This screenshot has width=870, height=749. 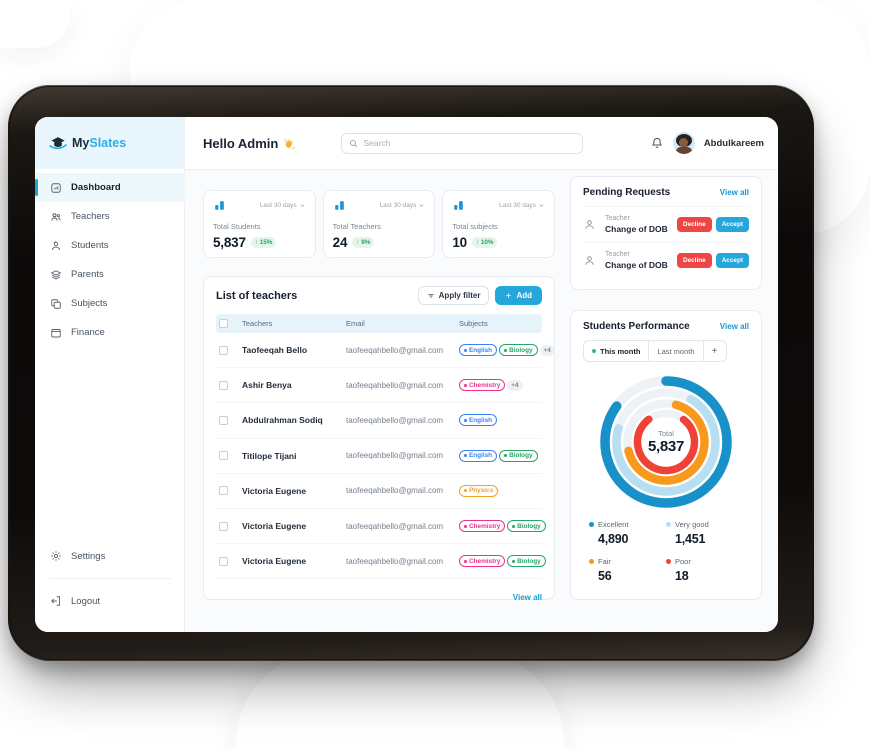 I want to click on stat-label: Total Students, so click(x=237, y=226).